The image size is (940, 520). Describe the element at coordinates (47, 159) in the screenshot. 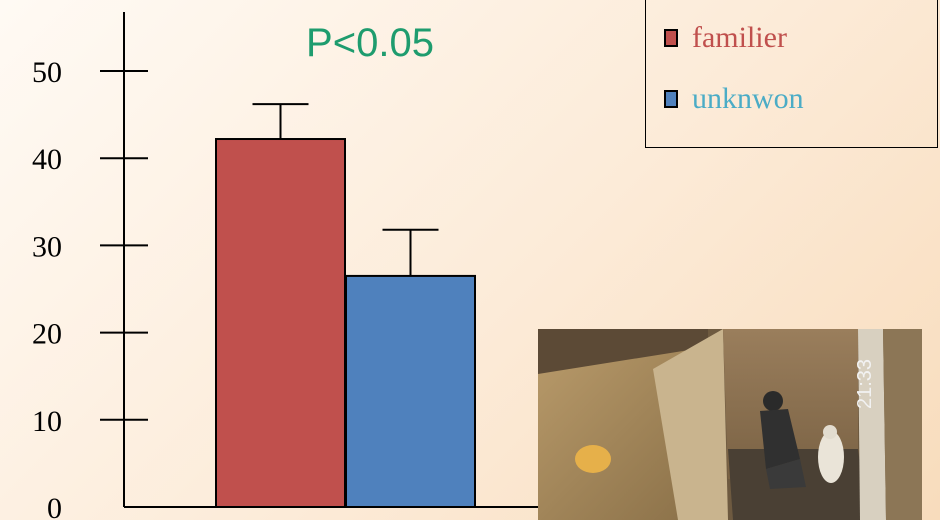

I see `y-tick-label-40: 40` at that location.